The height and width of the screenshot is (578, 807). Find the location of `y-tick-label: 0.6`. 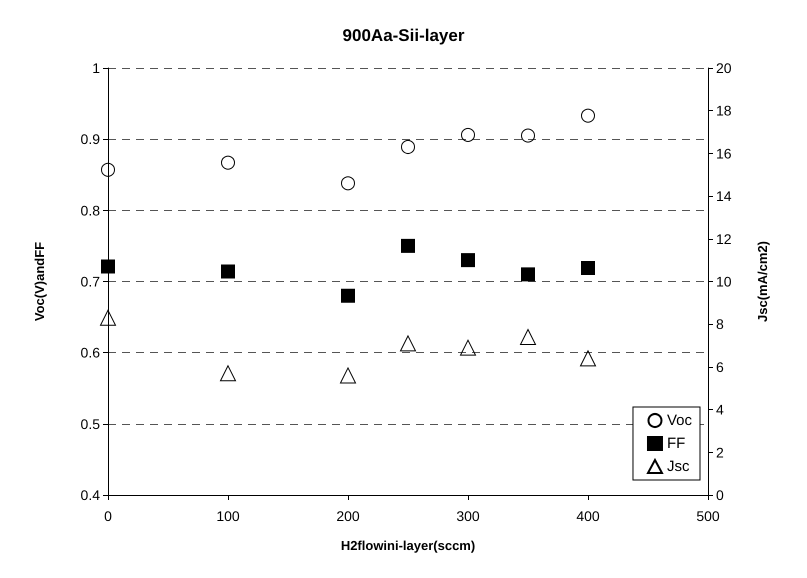

y-tick-label: 0.6 is located at coordinates (90, 352).